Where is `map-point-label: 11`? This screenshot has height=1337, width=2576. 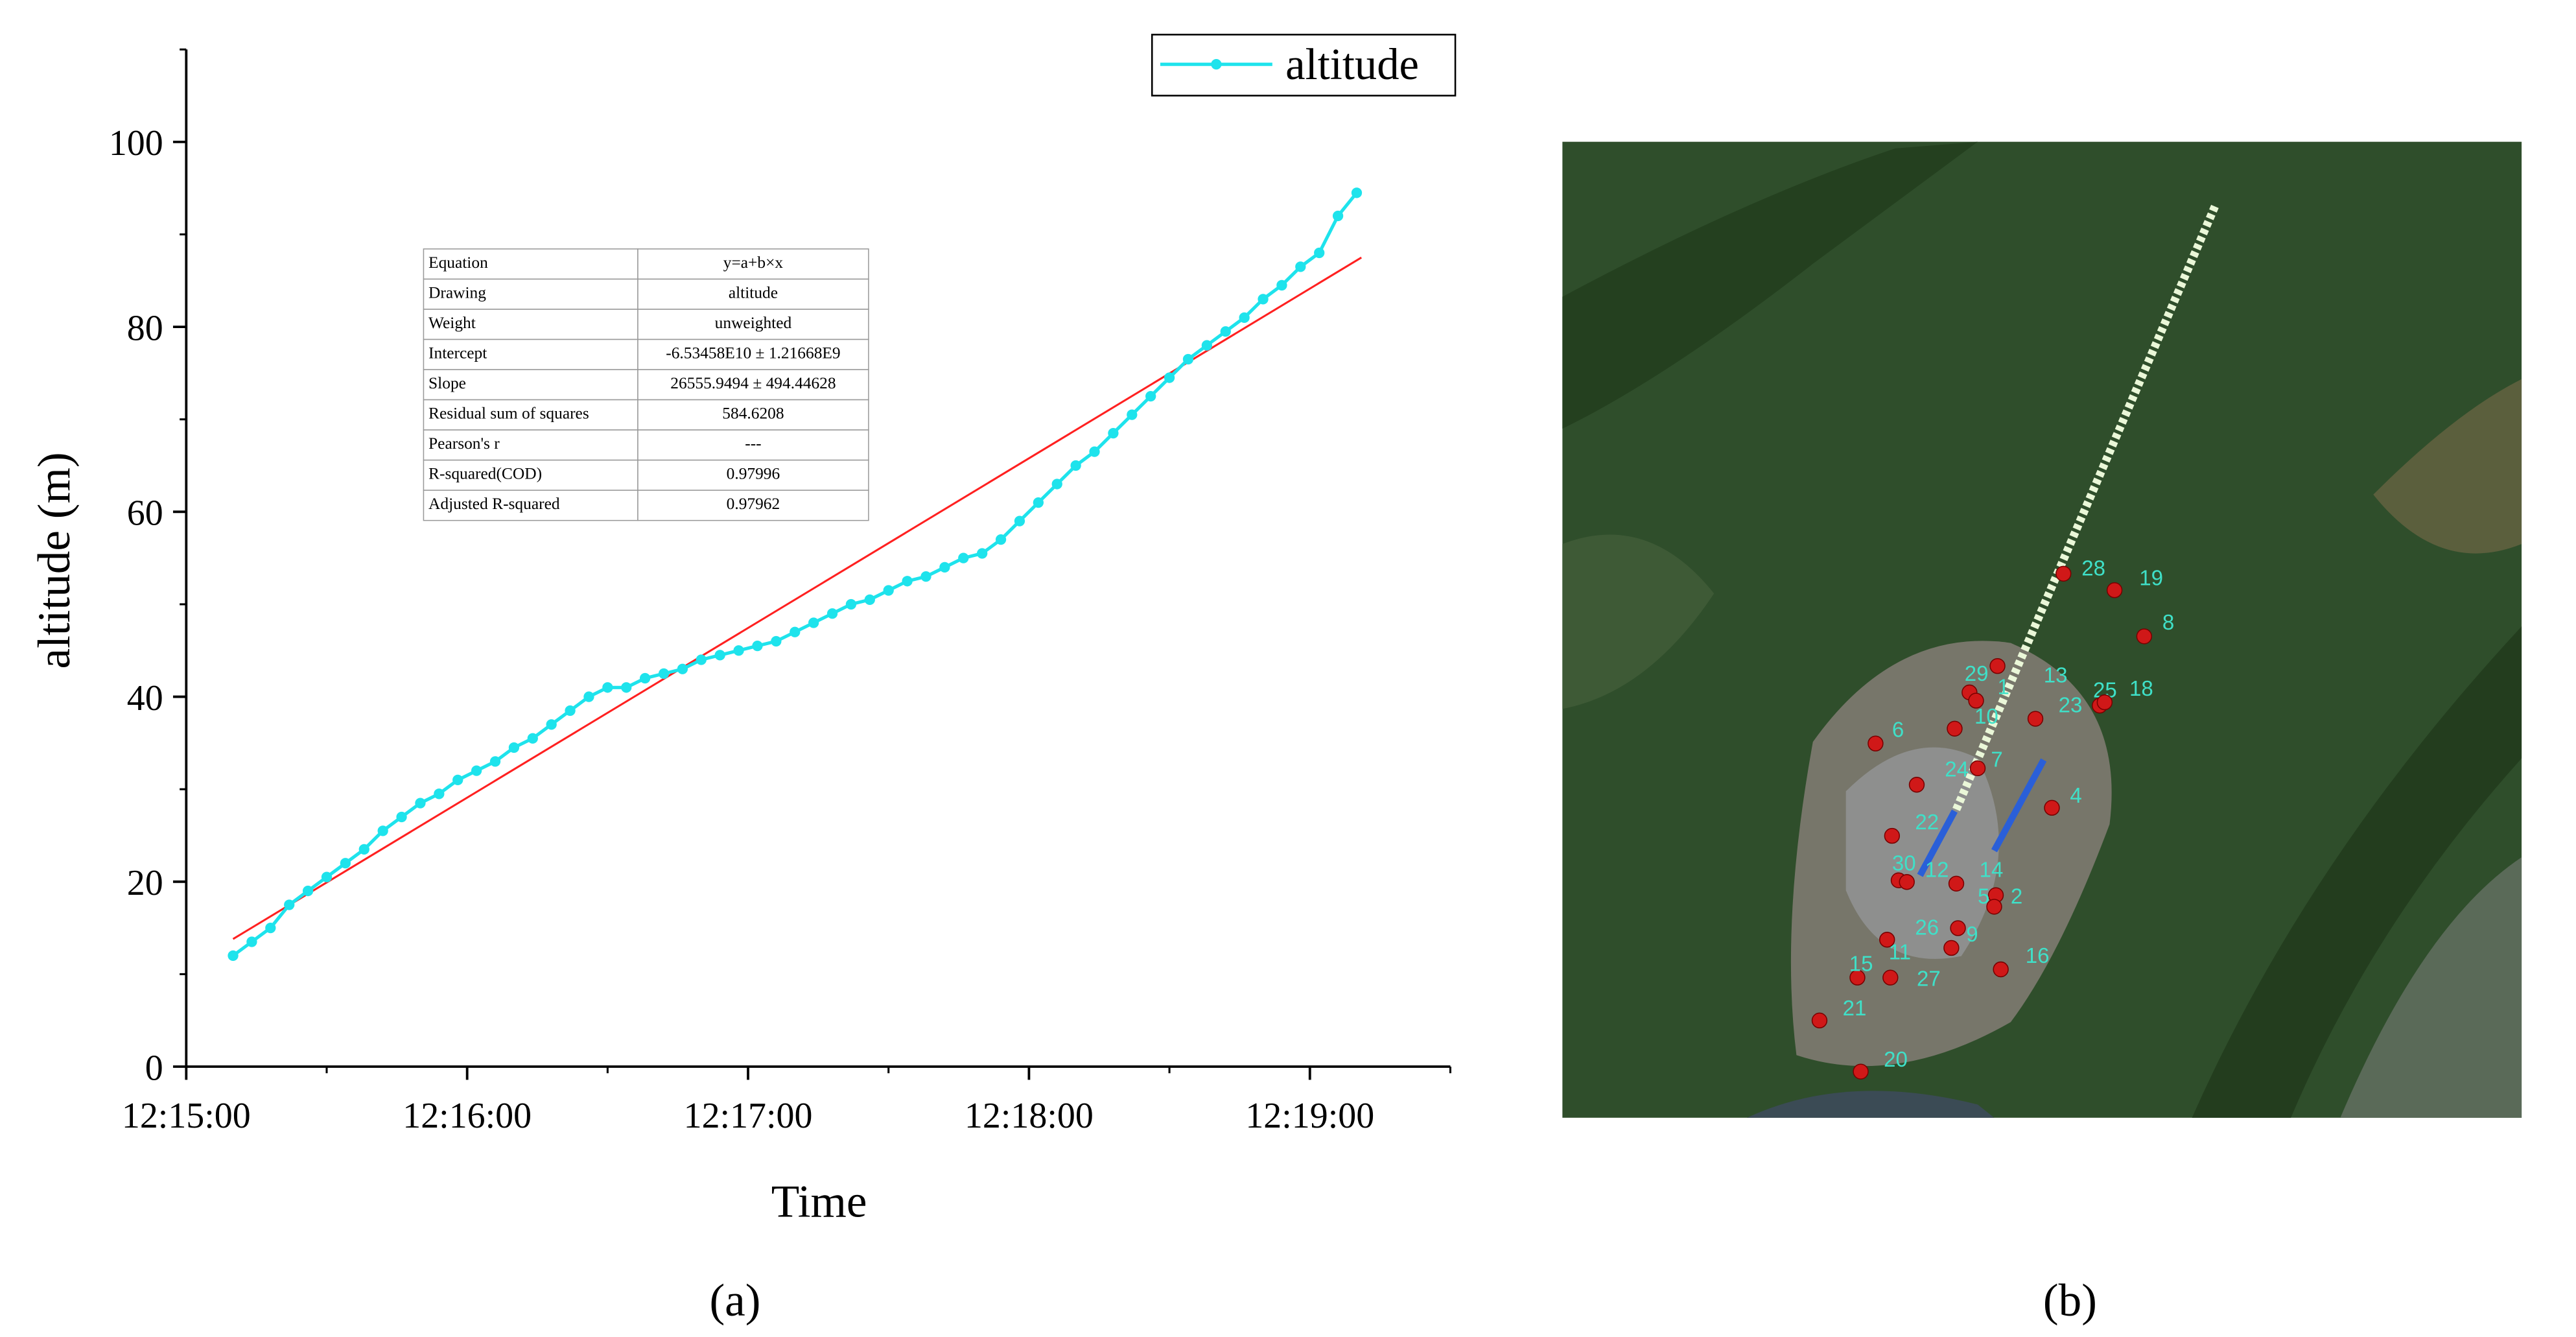
map-point-label: 11 is located at coordinates (1900, 953).